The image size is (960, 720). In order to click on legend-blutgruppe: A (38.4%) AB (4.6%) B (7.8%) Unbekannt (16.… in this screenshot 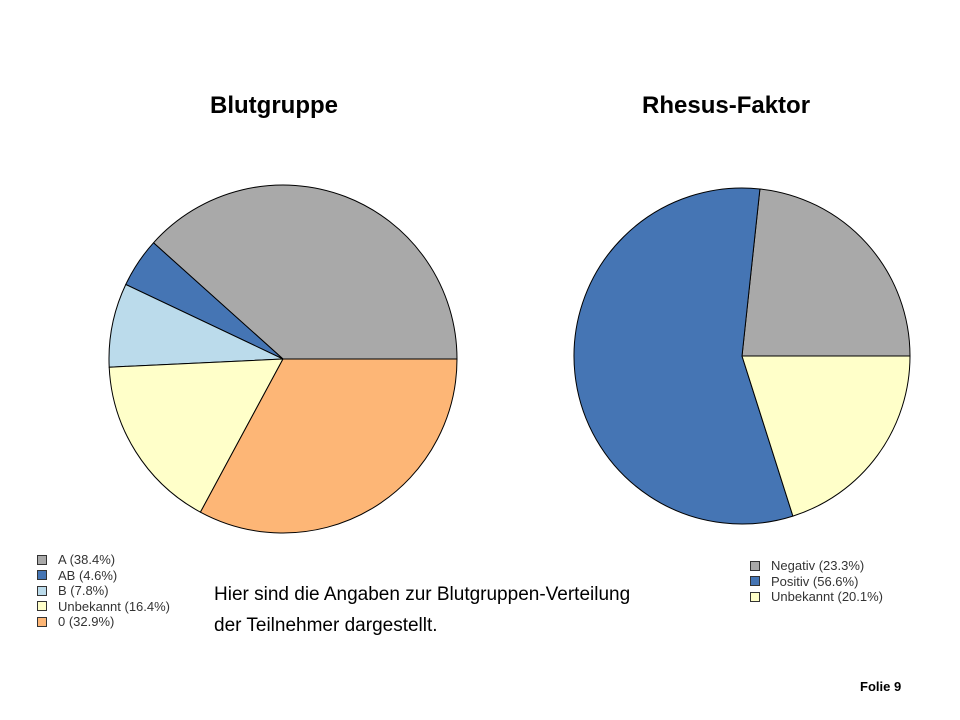, I will do `click(103, 591)`.